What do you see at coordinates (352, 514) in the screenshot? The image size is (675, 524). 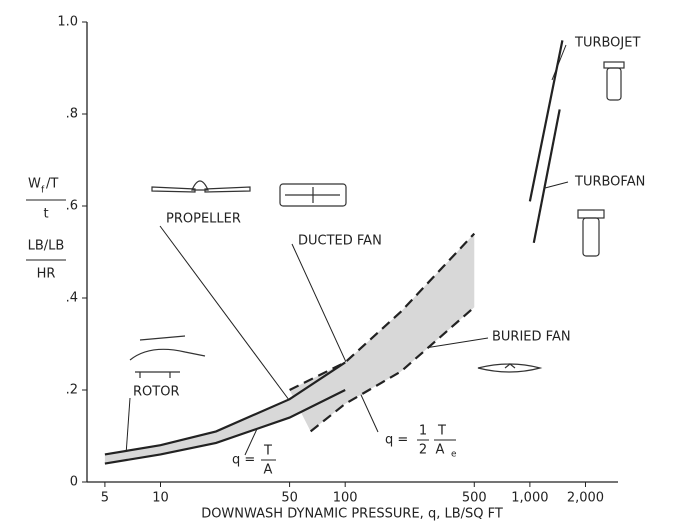 I see `x-axis-title: DOWNWASH DYNAMIC PRESSURE, q, LB/SQ FT` at bounding box center [352, 514].